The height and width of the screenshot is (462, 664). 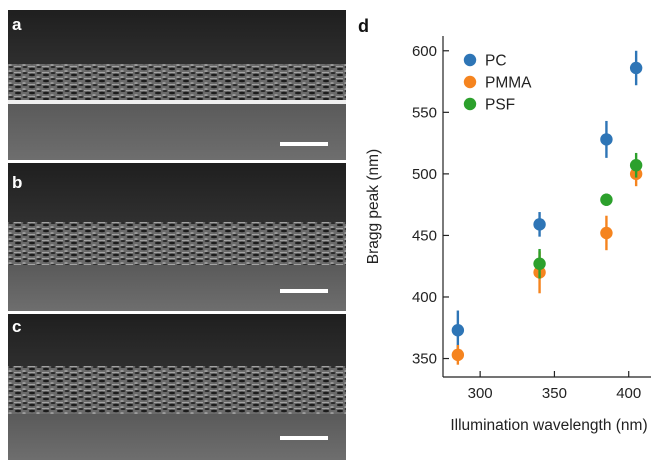 What do you see at coordinates (424, 174) in the screenshot?
I see `y-tick-label: 500` at bounding box center [424, 174].